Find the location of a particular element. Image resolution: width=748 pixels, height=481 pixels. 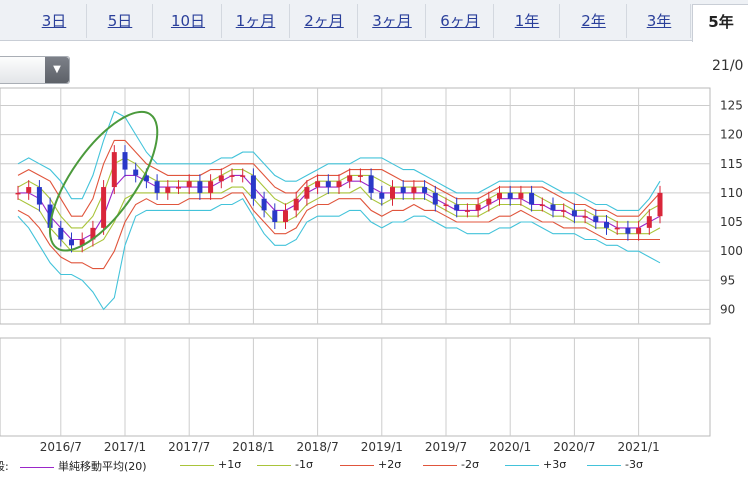

tab-8: 2年 is located at coordinates (594, 21).